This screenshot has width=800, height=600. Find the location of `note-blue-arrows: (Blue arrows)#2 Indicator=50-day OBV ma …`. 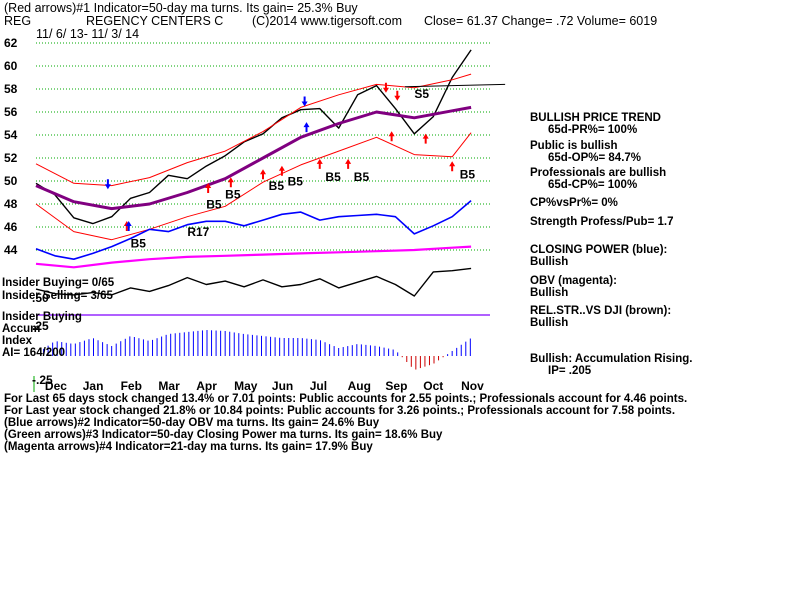

note-blue-arrows: (Blue arrows)#2 Indicator=50-day OBV ma … is located at coordinates (192, 423).